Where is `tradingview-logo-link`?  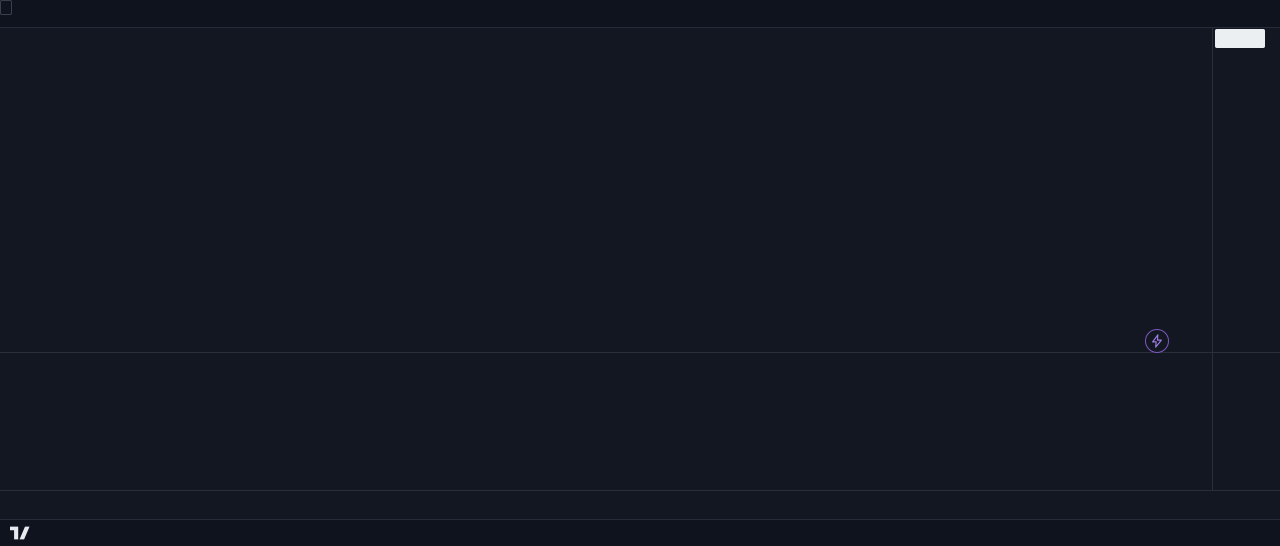
tradingview-logo-link is located at coordinates (23, 533).